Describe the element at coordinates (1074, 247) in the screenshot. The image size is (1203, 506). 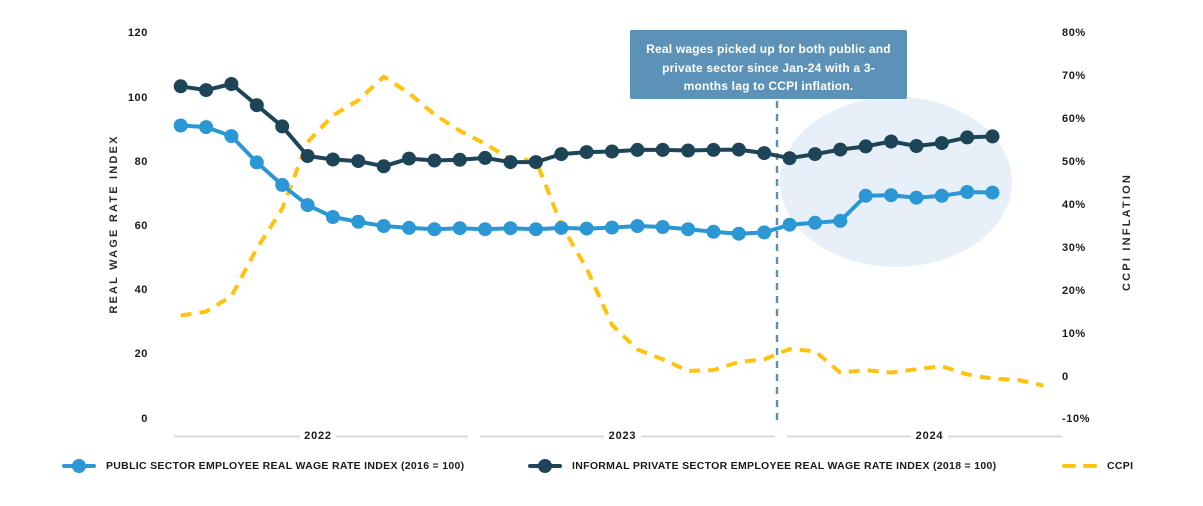
I see `right-axis-tick: 30%` at that location.